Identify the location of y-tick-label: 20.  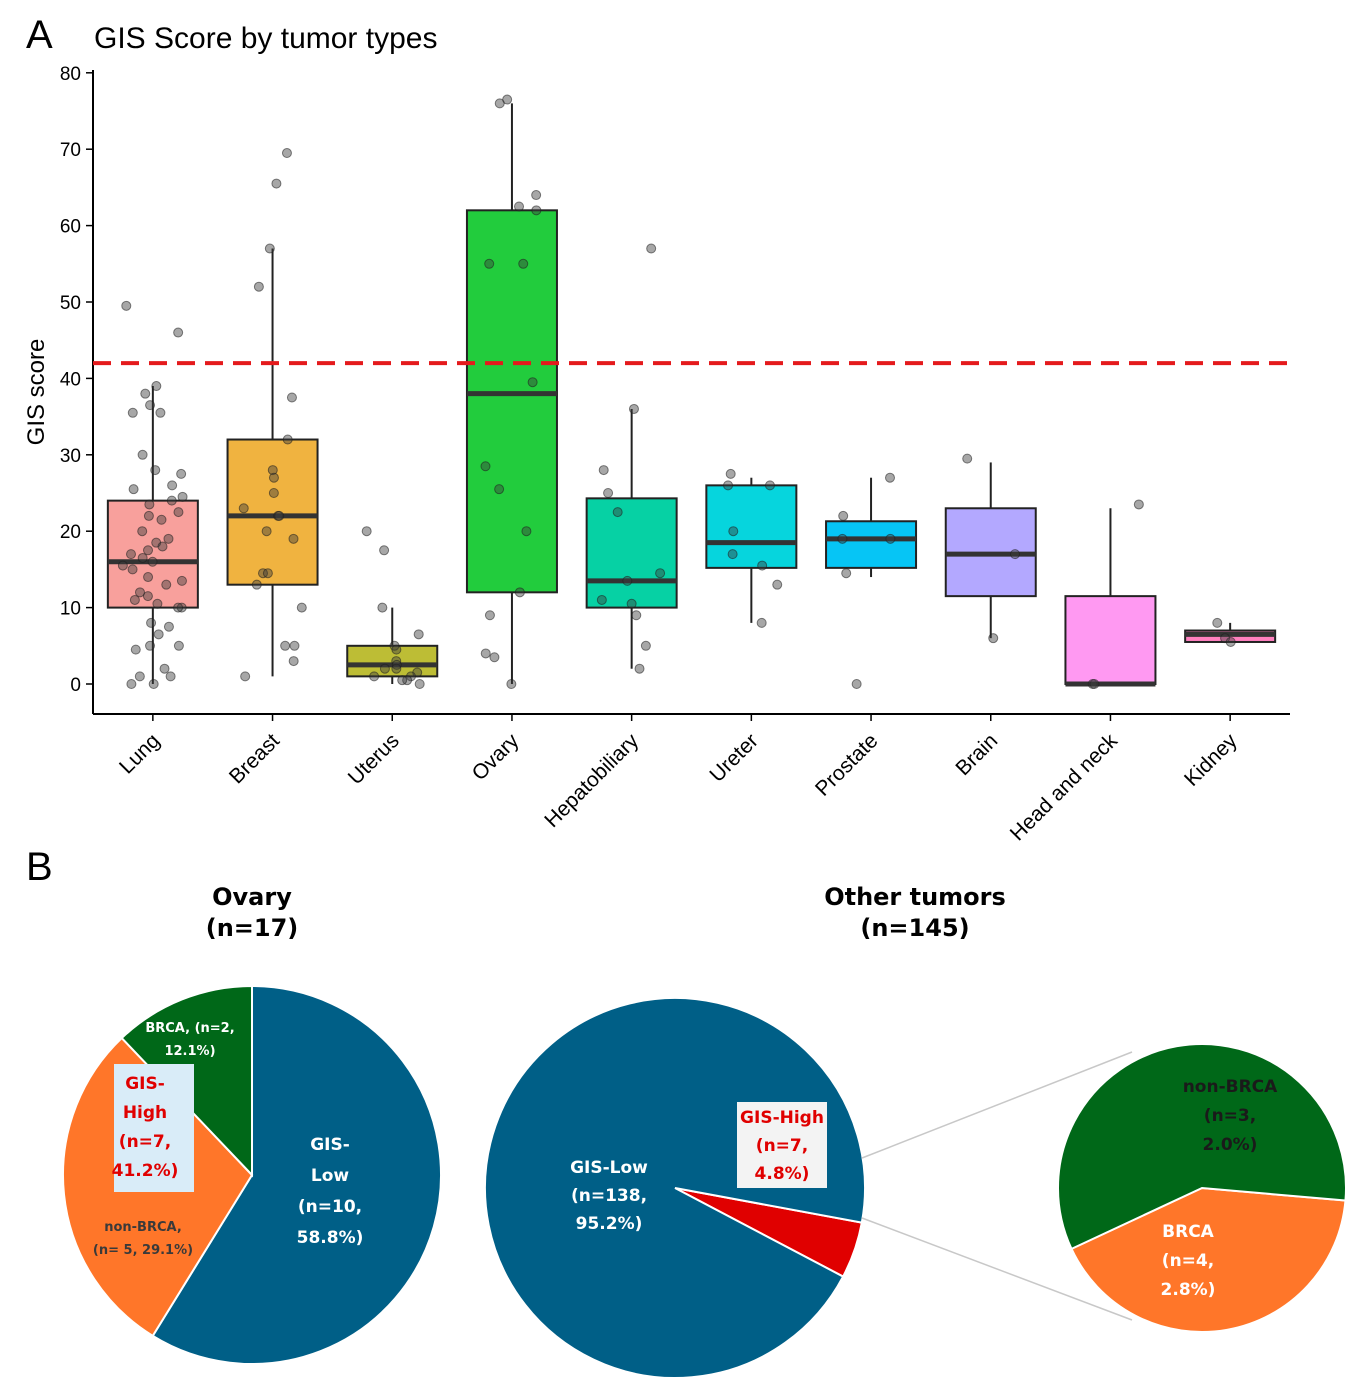
(70, 532).